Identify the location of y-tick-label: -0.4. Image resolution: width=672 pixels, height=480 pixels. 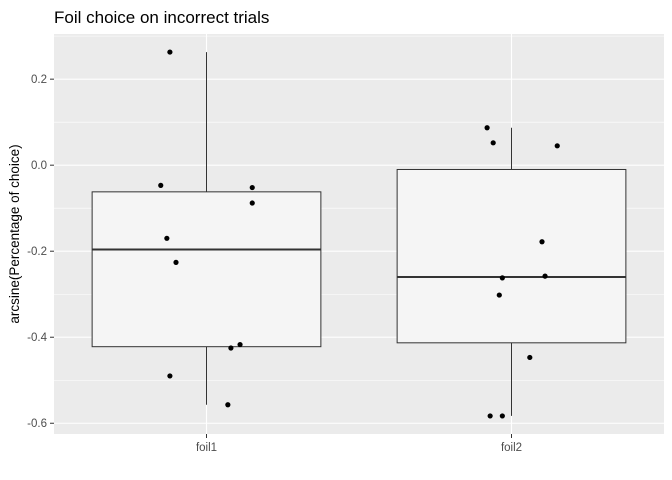
(37, 338).